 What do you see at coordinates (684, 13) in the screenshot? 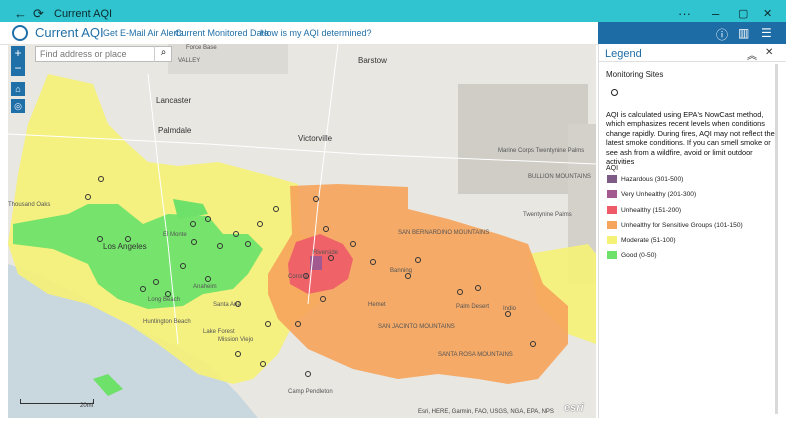
I see `more-options-button: ···` at bounding box center [684, 13].